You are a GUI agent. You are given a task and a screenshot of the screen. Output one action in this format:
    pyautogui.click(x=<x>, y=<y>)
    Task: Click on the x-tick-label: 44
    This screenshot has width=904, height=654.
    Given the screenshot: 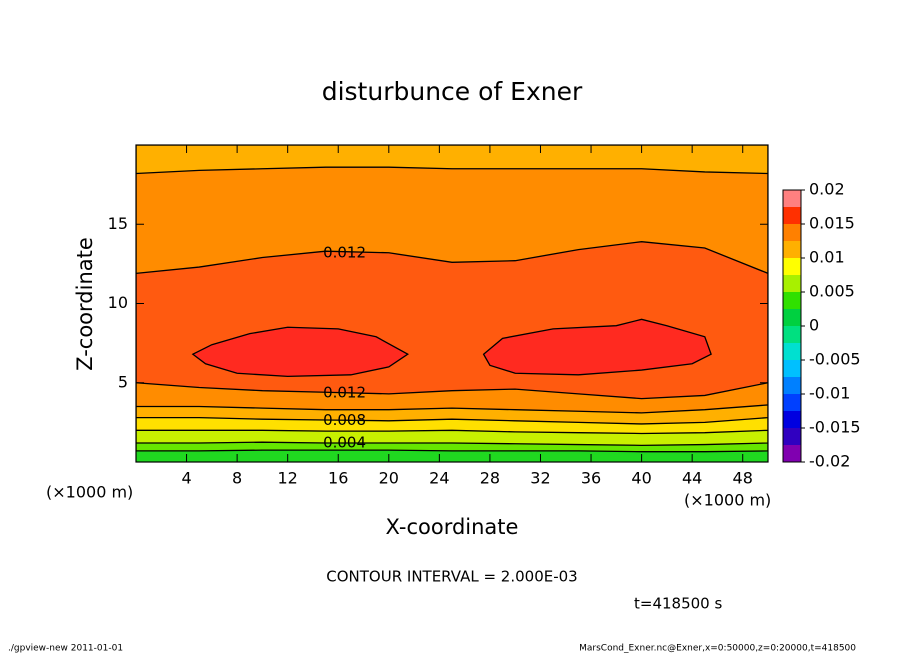 What is the action you would take?
    pyautogui.click(x=692, y=478)
    